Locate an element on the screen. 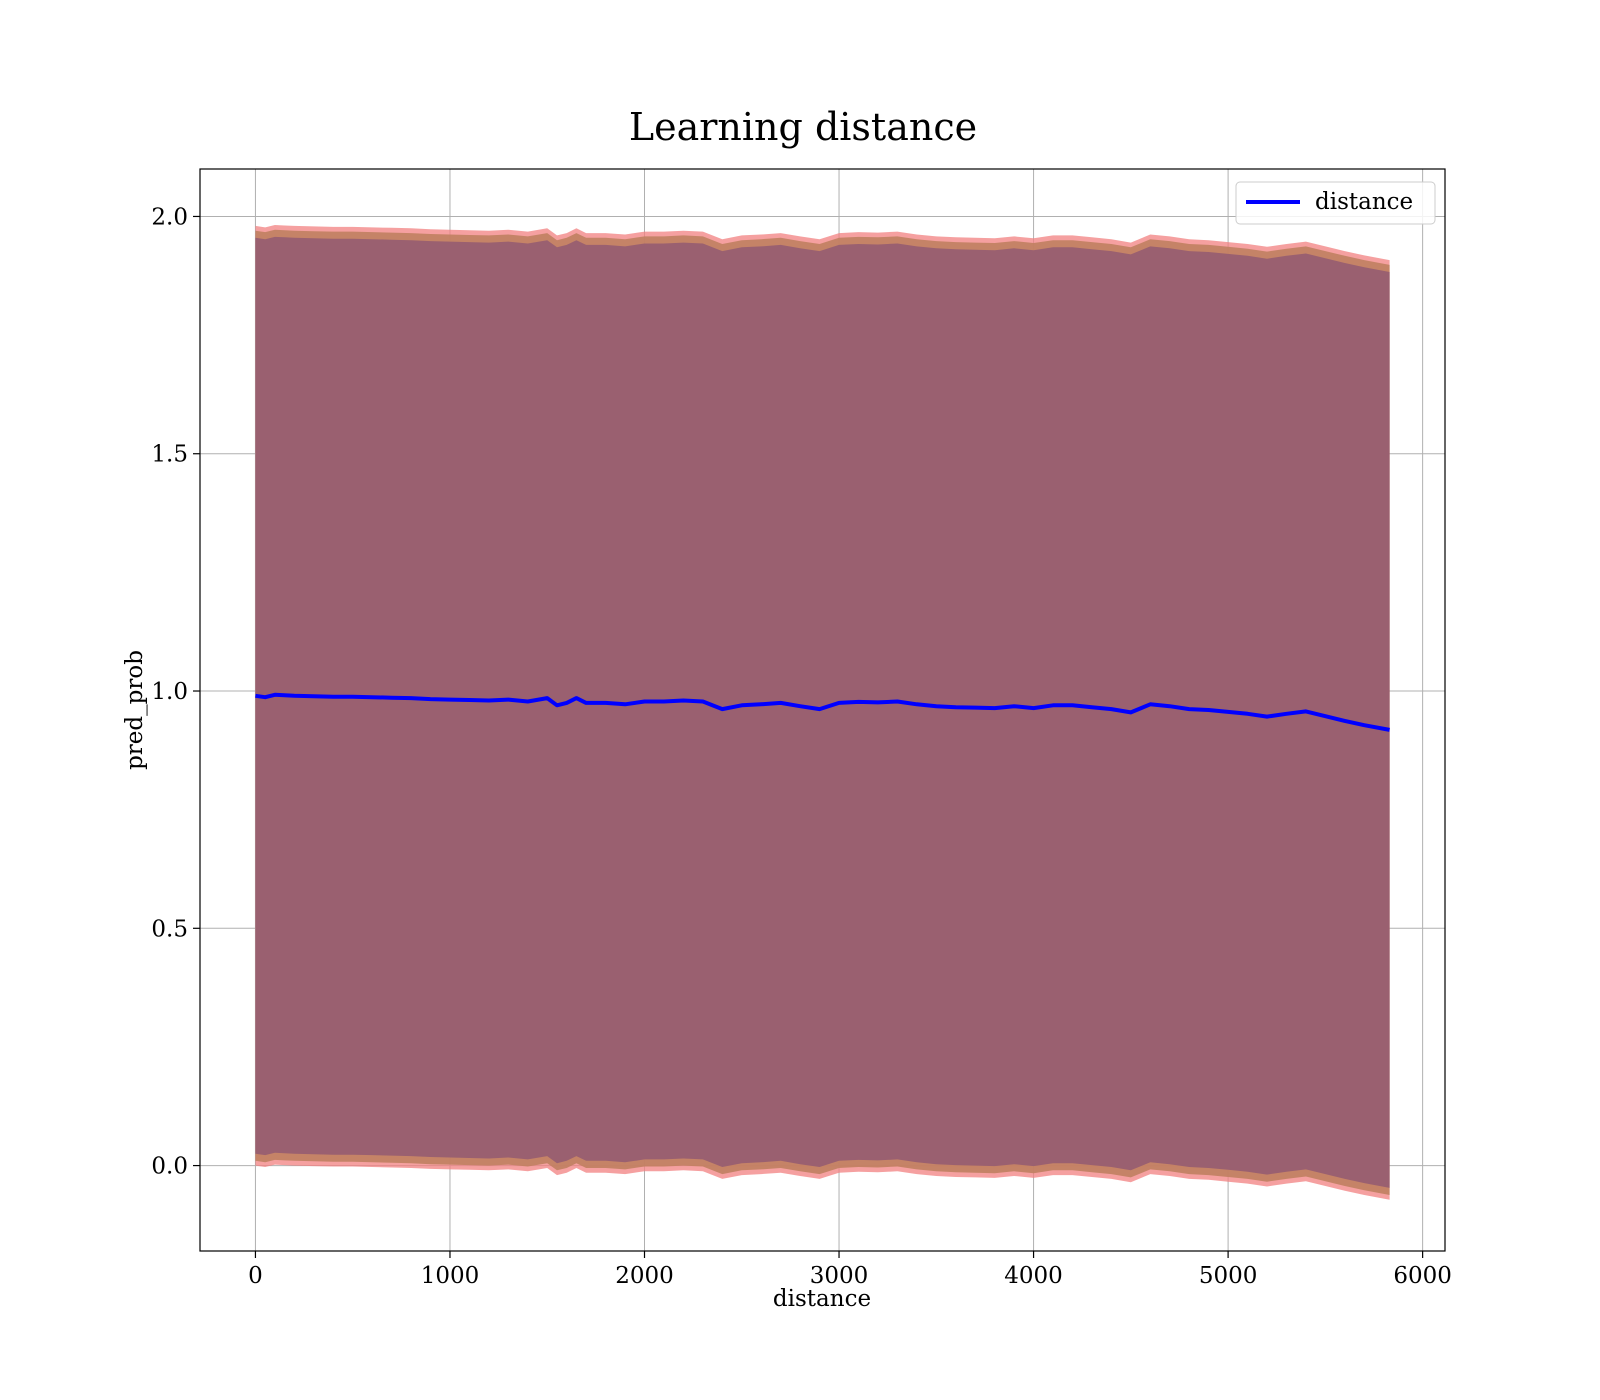  legend: distance is located at coordinates (1335, 203).